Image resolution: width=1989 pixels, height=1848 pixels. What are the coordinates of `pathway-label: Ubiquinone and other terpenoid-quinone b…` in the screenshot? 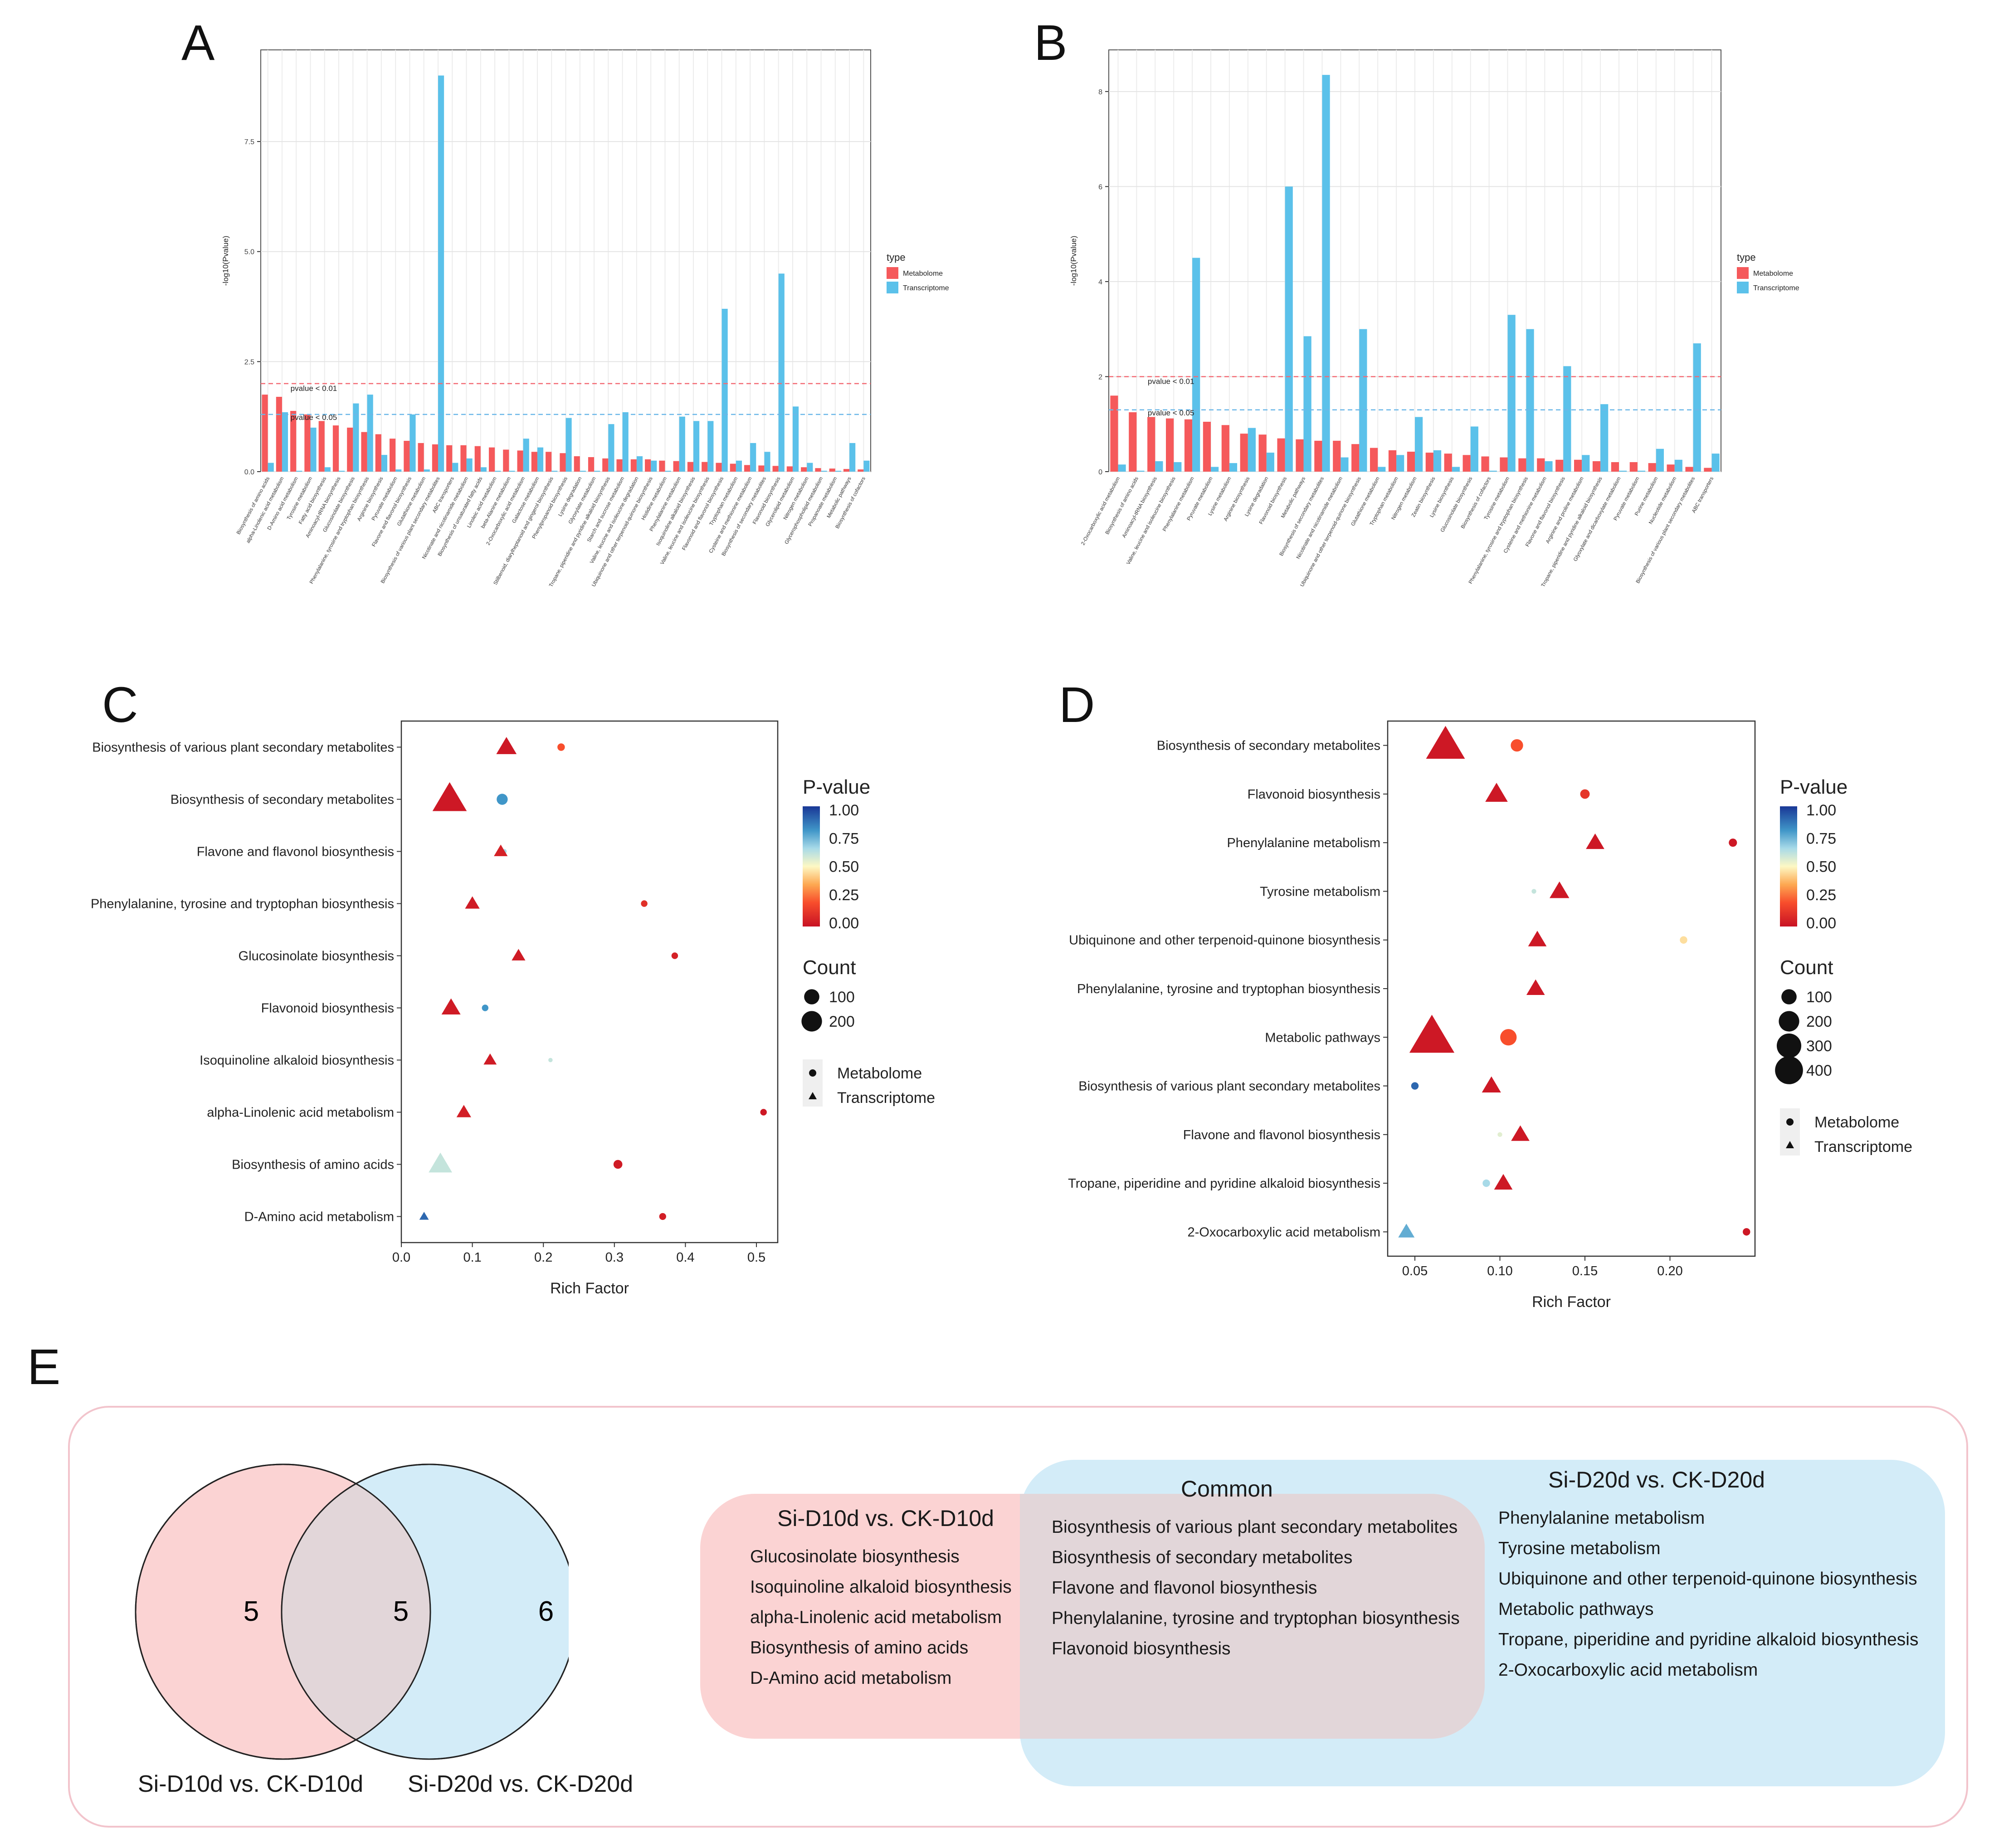 It's located at (1224, 941).